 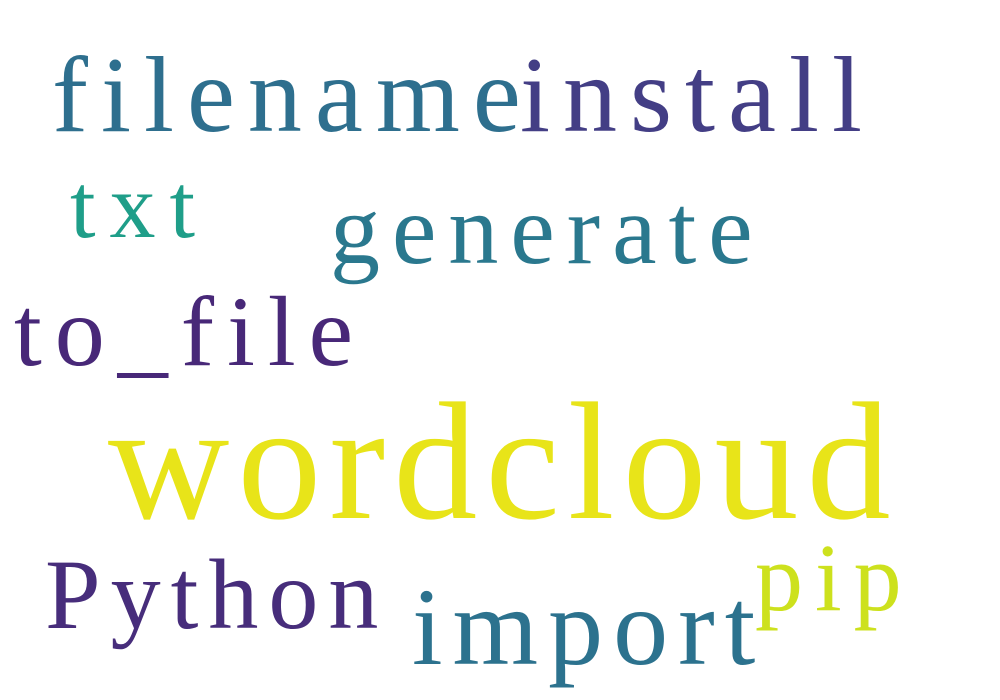 I want to click on word-to-file: to_file, so click(x=190, y=331).